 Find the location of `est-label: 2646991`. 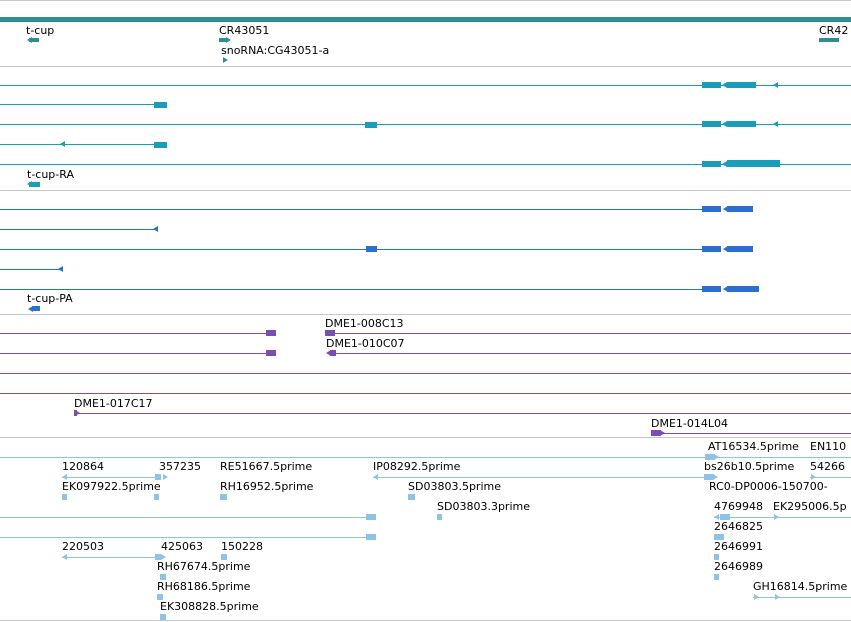

est-label: 2646991 is located at coordinates (738, 546).